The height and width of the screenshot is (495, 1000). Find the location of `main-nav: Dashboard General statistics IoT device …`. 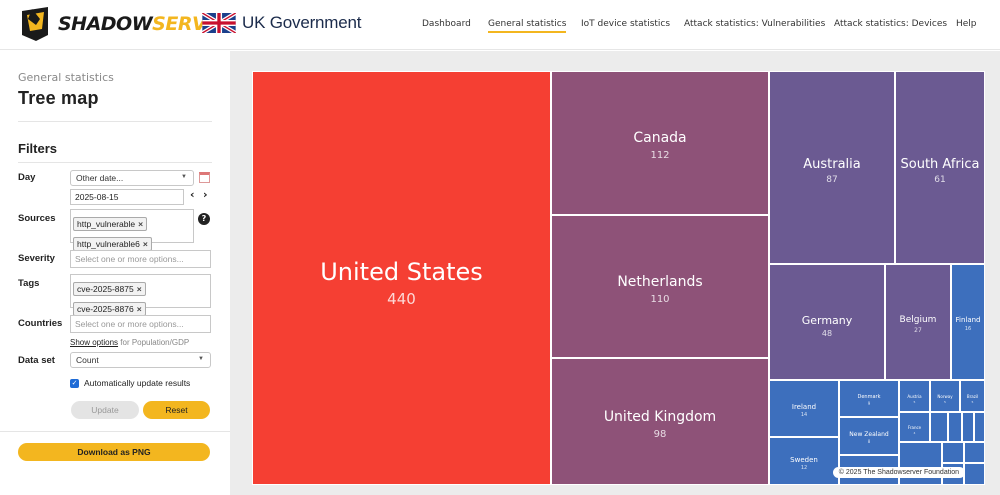

main-nav: Dashboard General statistics IoT device … is located at coordinates (500, 27).